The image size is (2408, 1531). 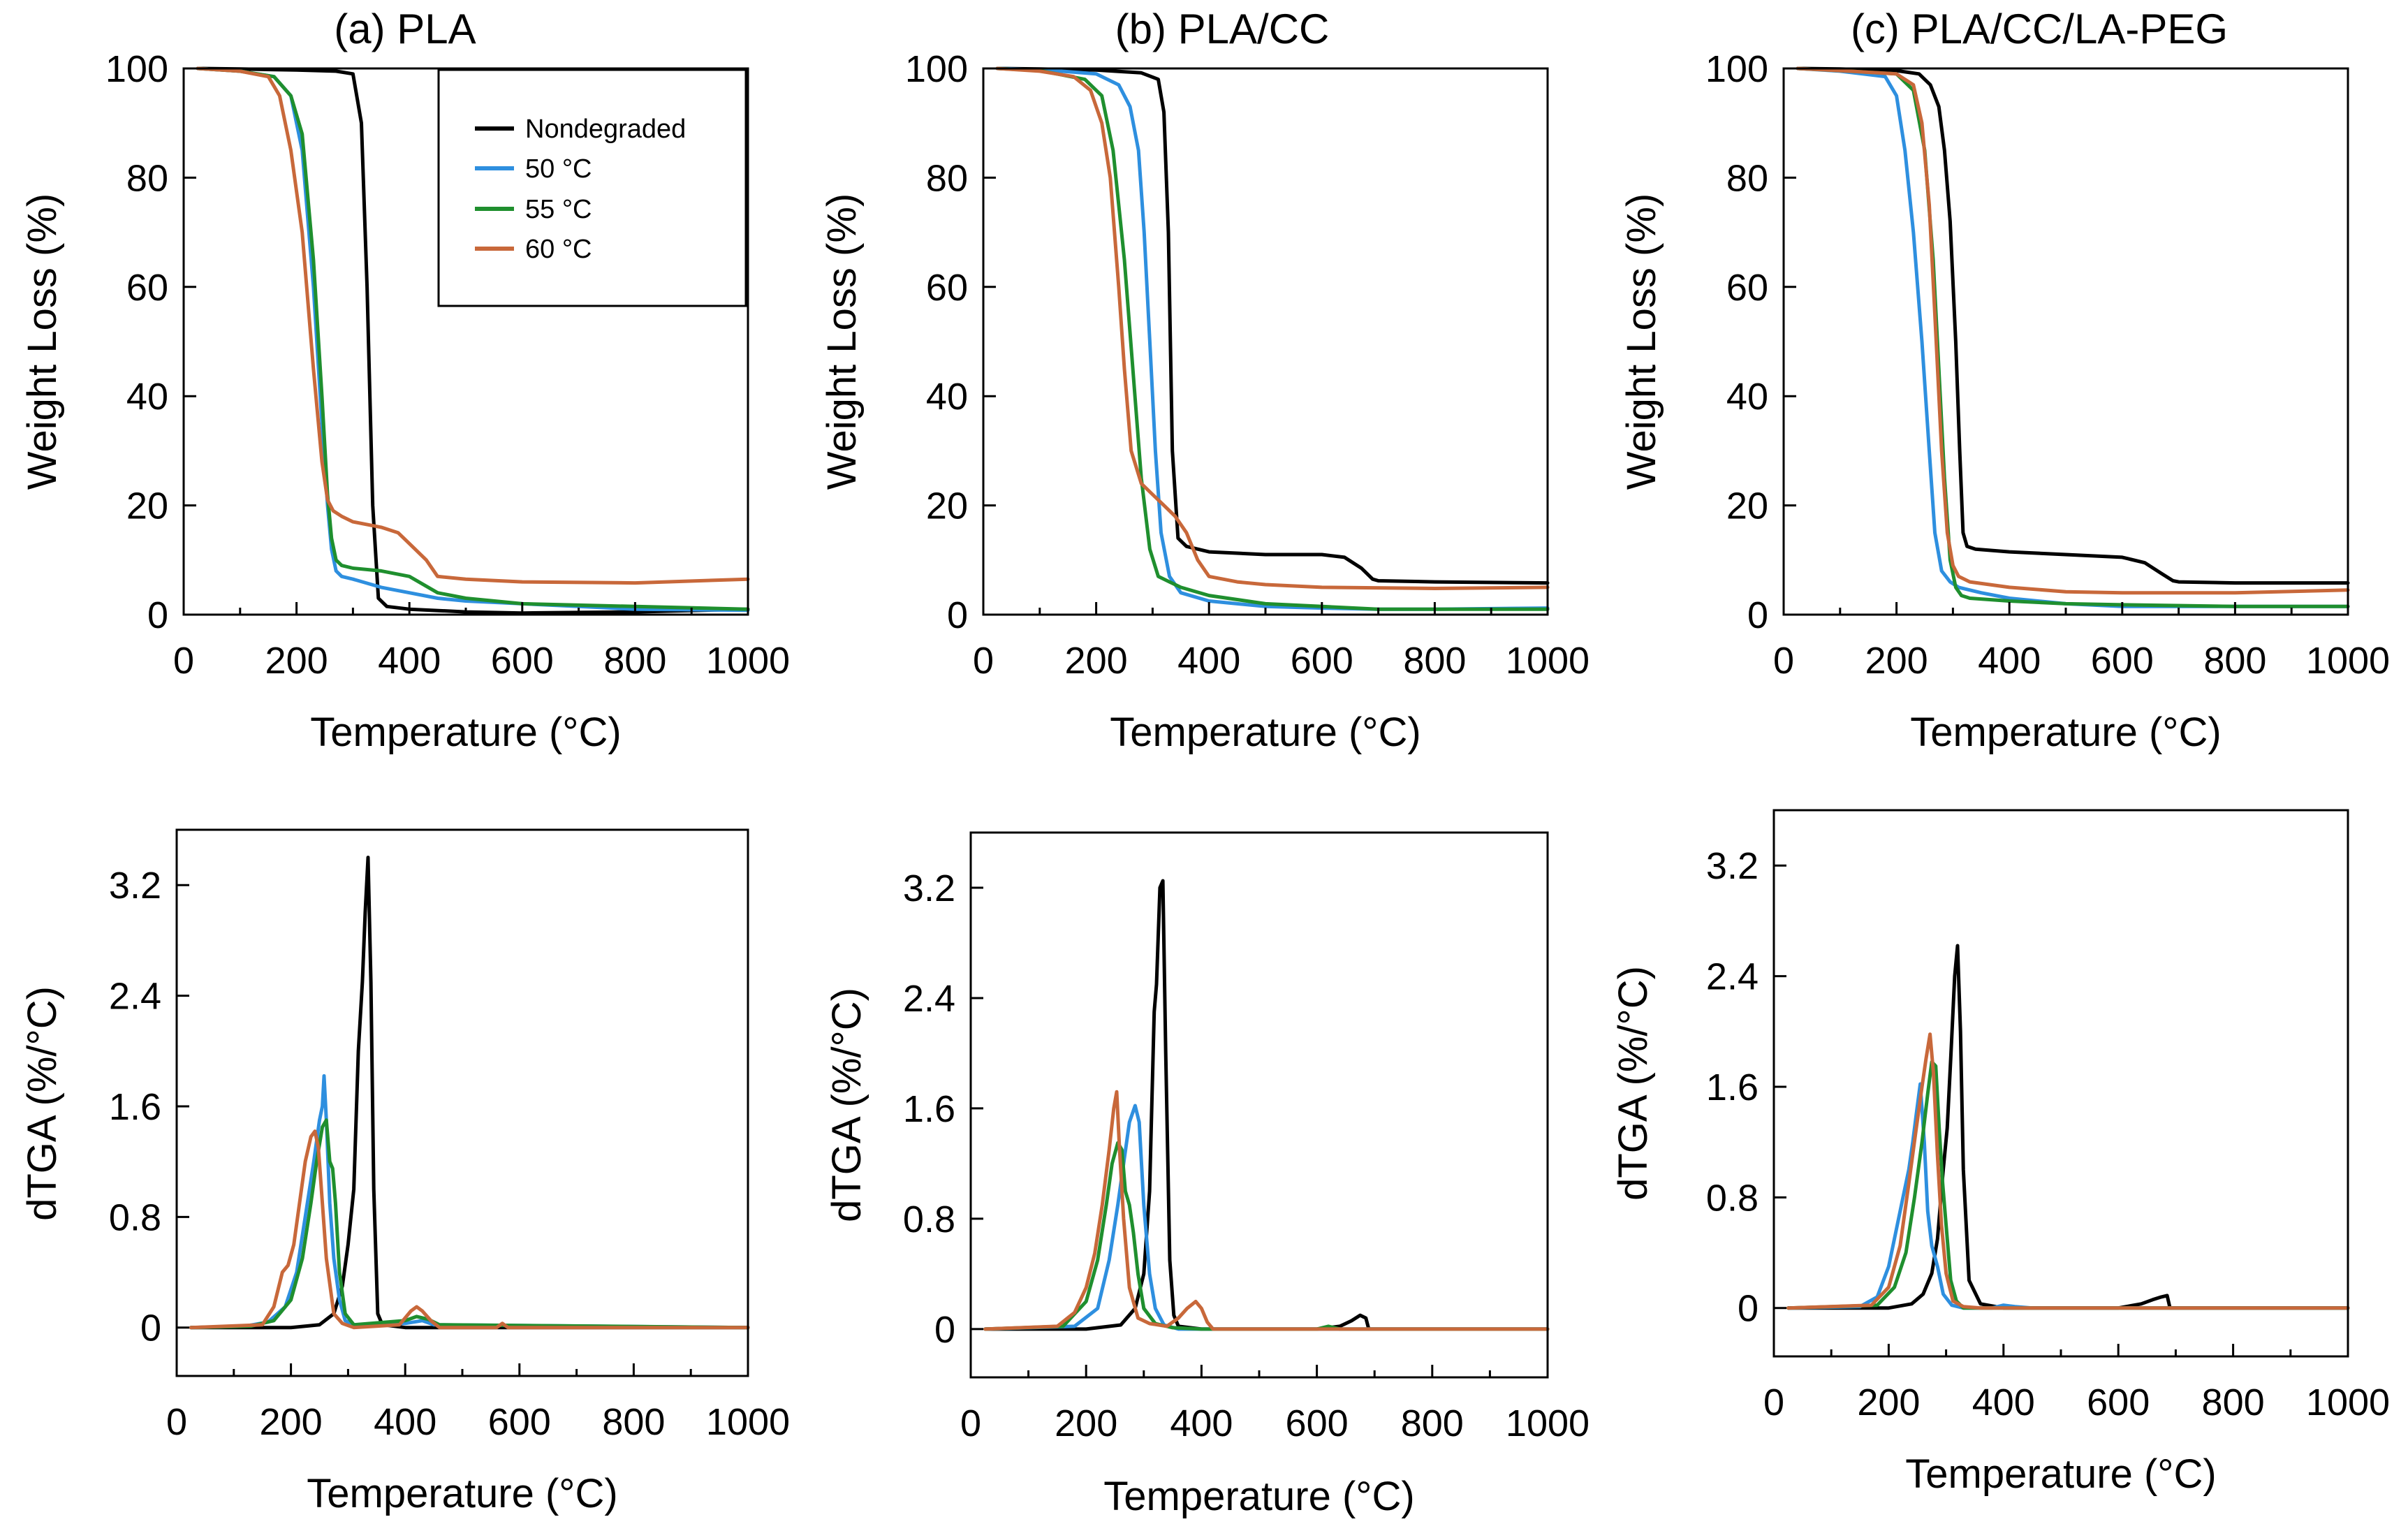 I want to click on ticks-tga-c: 0 200 400 600 800 1000 0 20 40 60 80 100, so click(x=2047, y=365).